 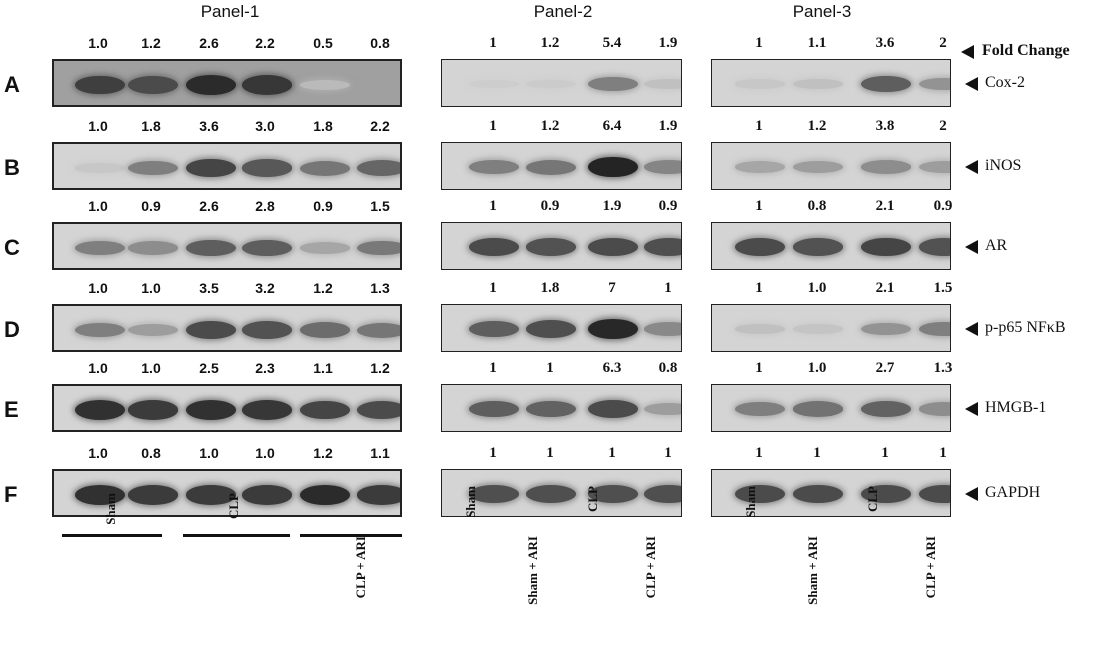 I want to click on fold-value-p3-a-4: 2, so click(x=943, y=43).